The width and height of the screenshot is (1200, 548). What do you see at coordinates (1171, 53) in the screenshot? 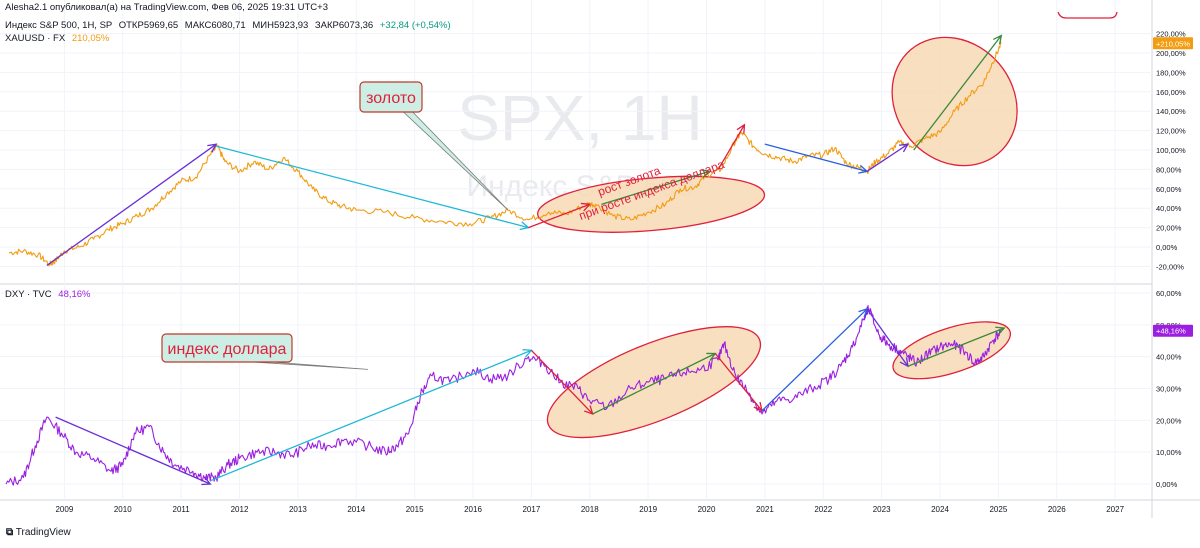
I see `y-tick-label: 200,00%` at bounding box center [1171, 53].